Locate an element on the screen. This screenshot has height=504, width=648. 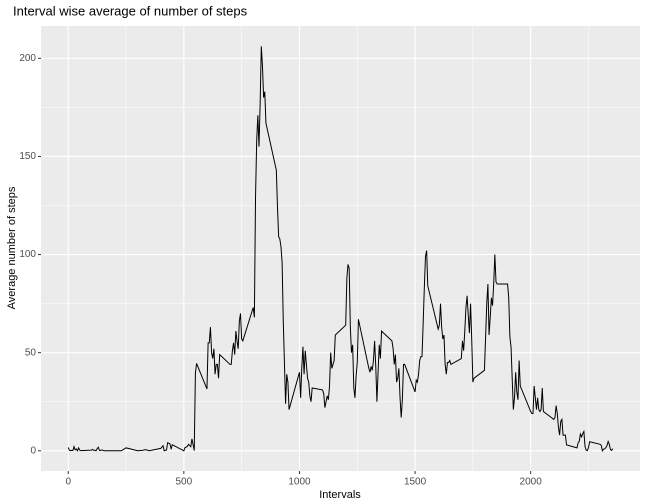
x-axis-title: Intervals is located at coordinates (340, 495).